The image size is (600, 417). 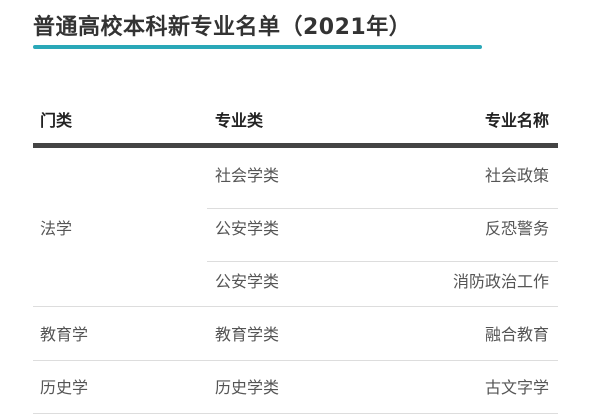 What do you see at coordinates (516, 228) in the screenshot?
I see `major-cell: 反恐警务` at bounding box center [516, 228].